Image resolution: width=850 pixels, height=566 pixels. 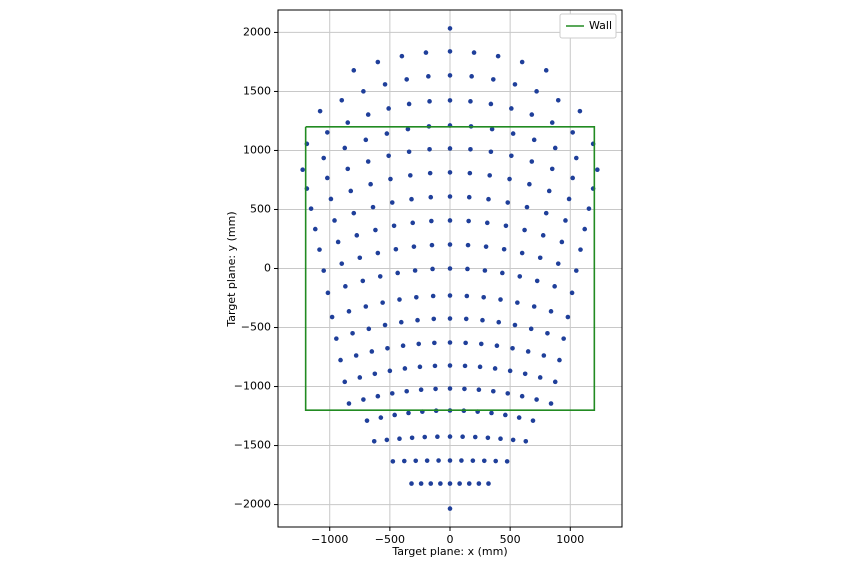 I want to click on y-tick-label: 500, so click(x=260, y=208).